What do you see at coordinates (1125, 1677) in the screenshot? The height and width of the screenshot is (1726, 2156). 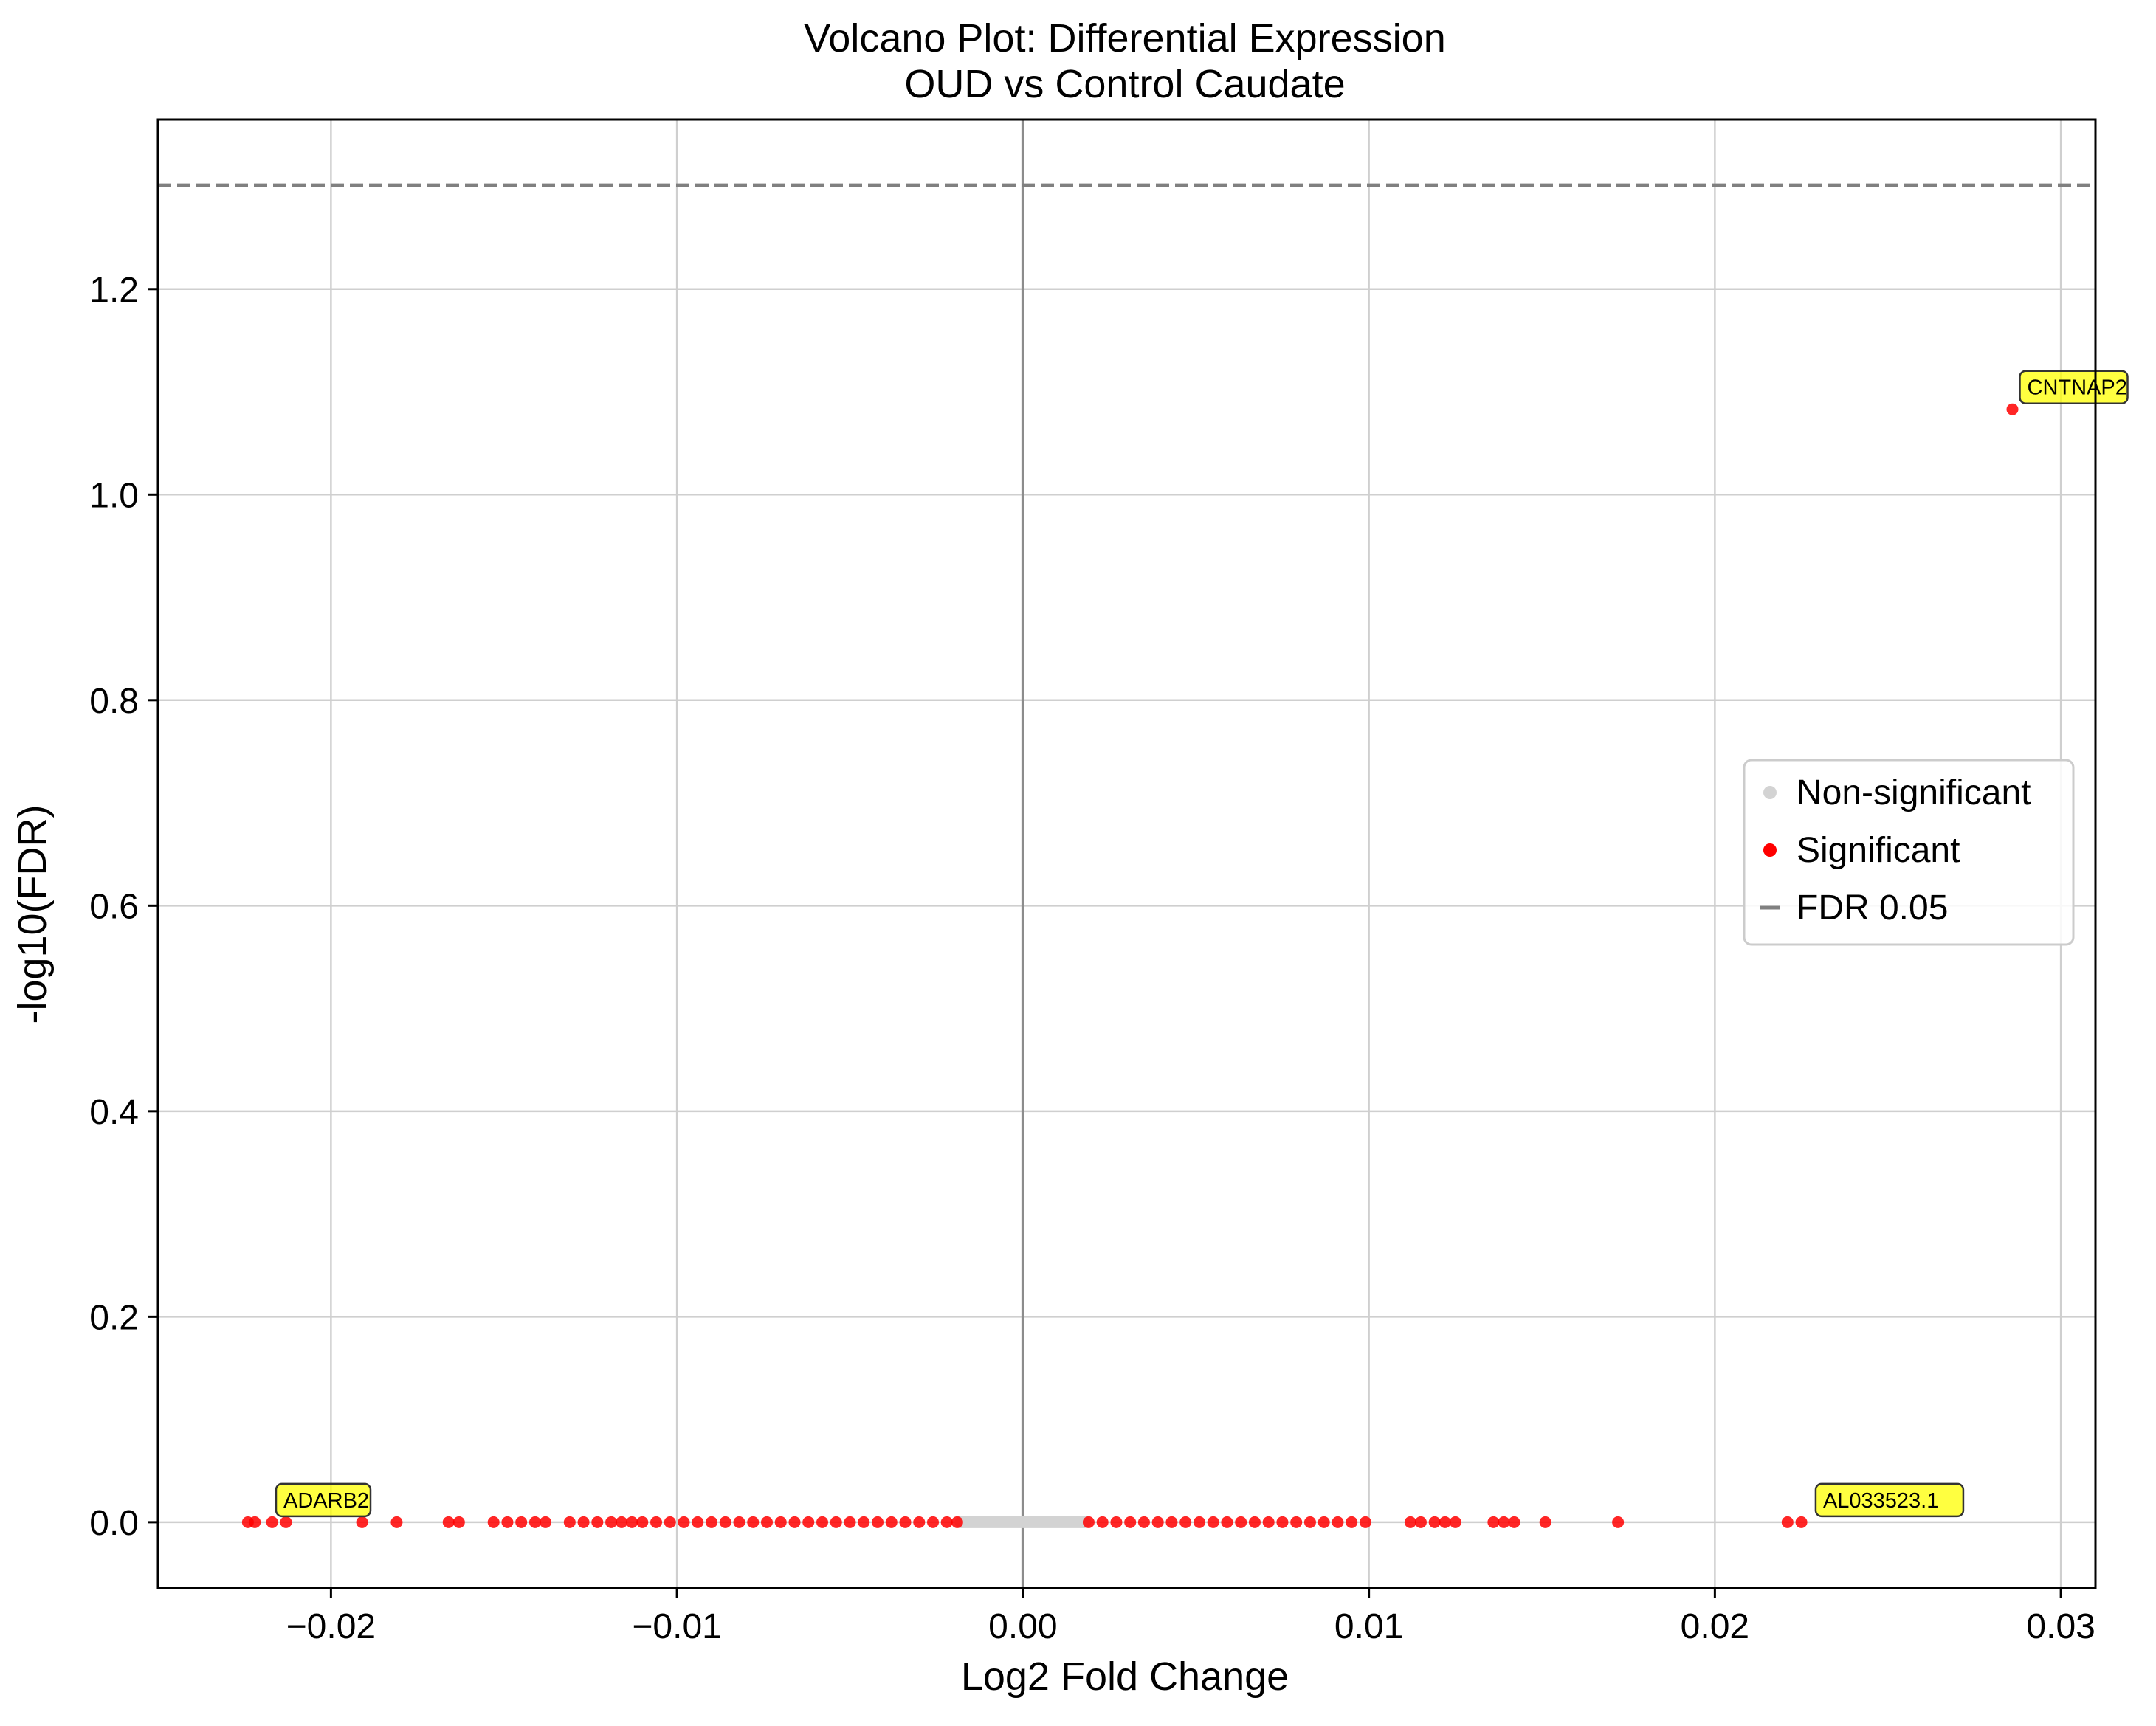 I see `x-axis-label: Log2 Fold Change` at bounding box center [1125, 1677].